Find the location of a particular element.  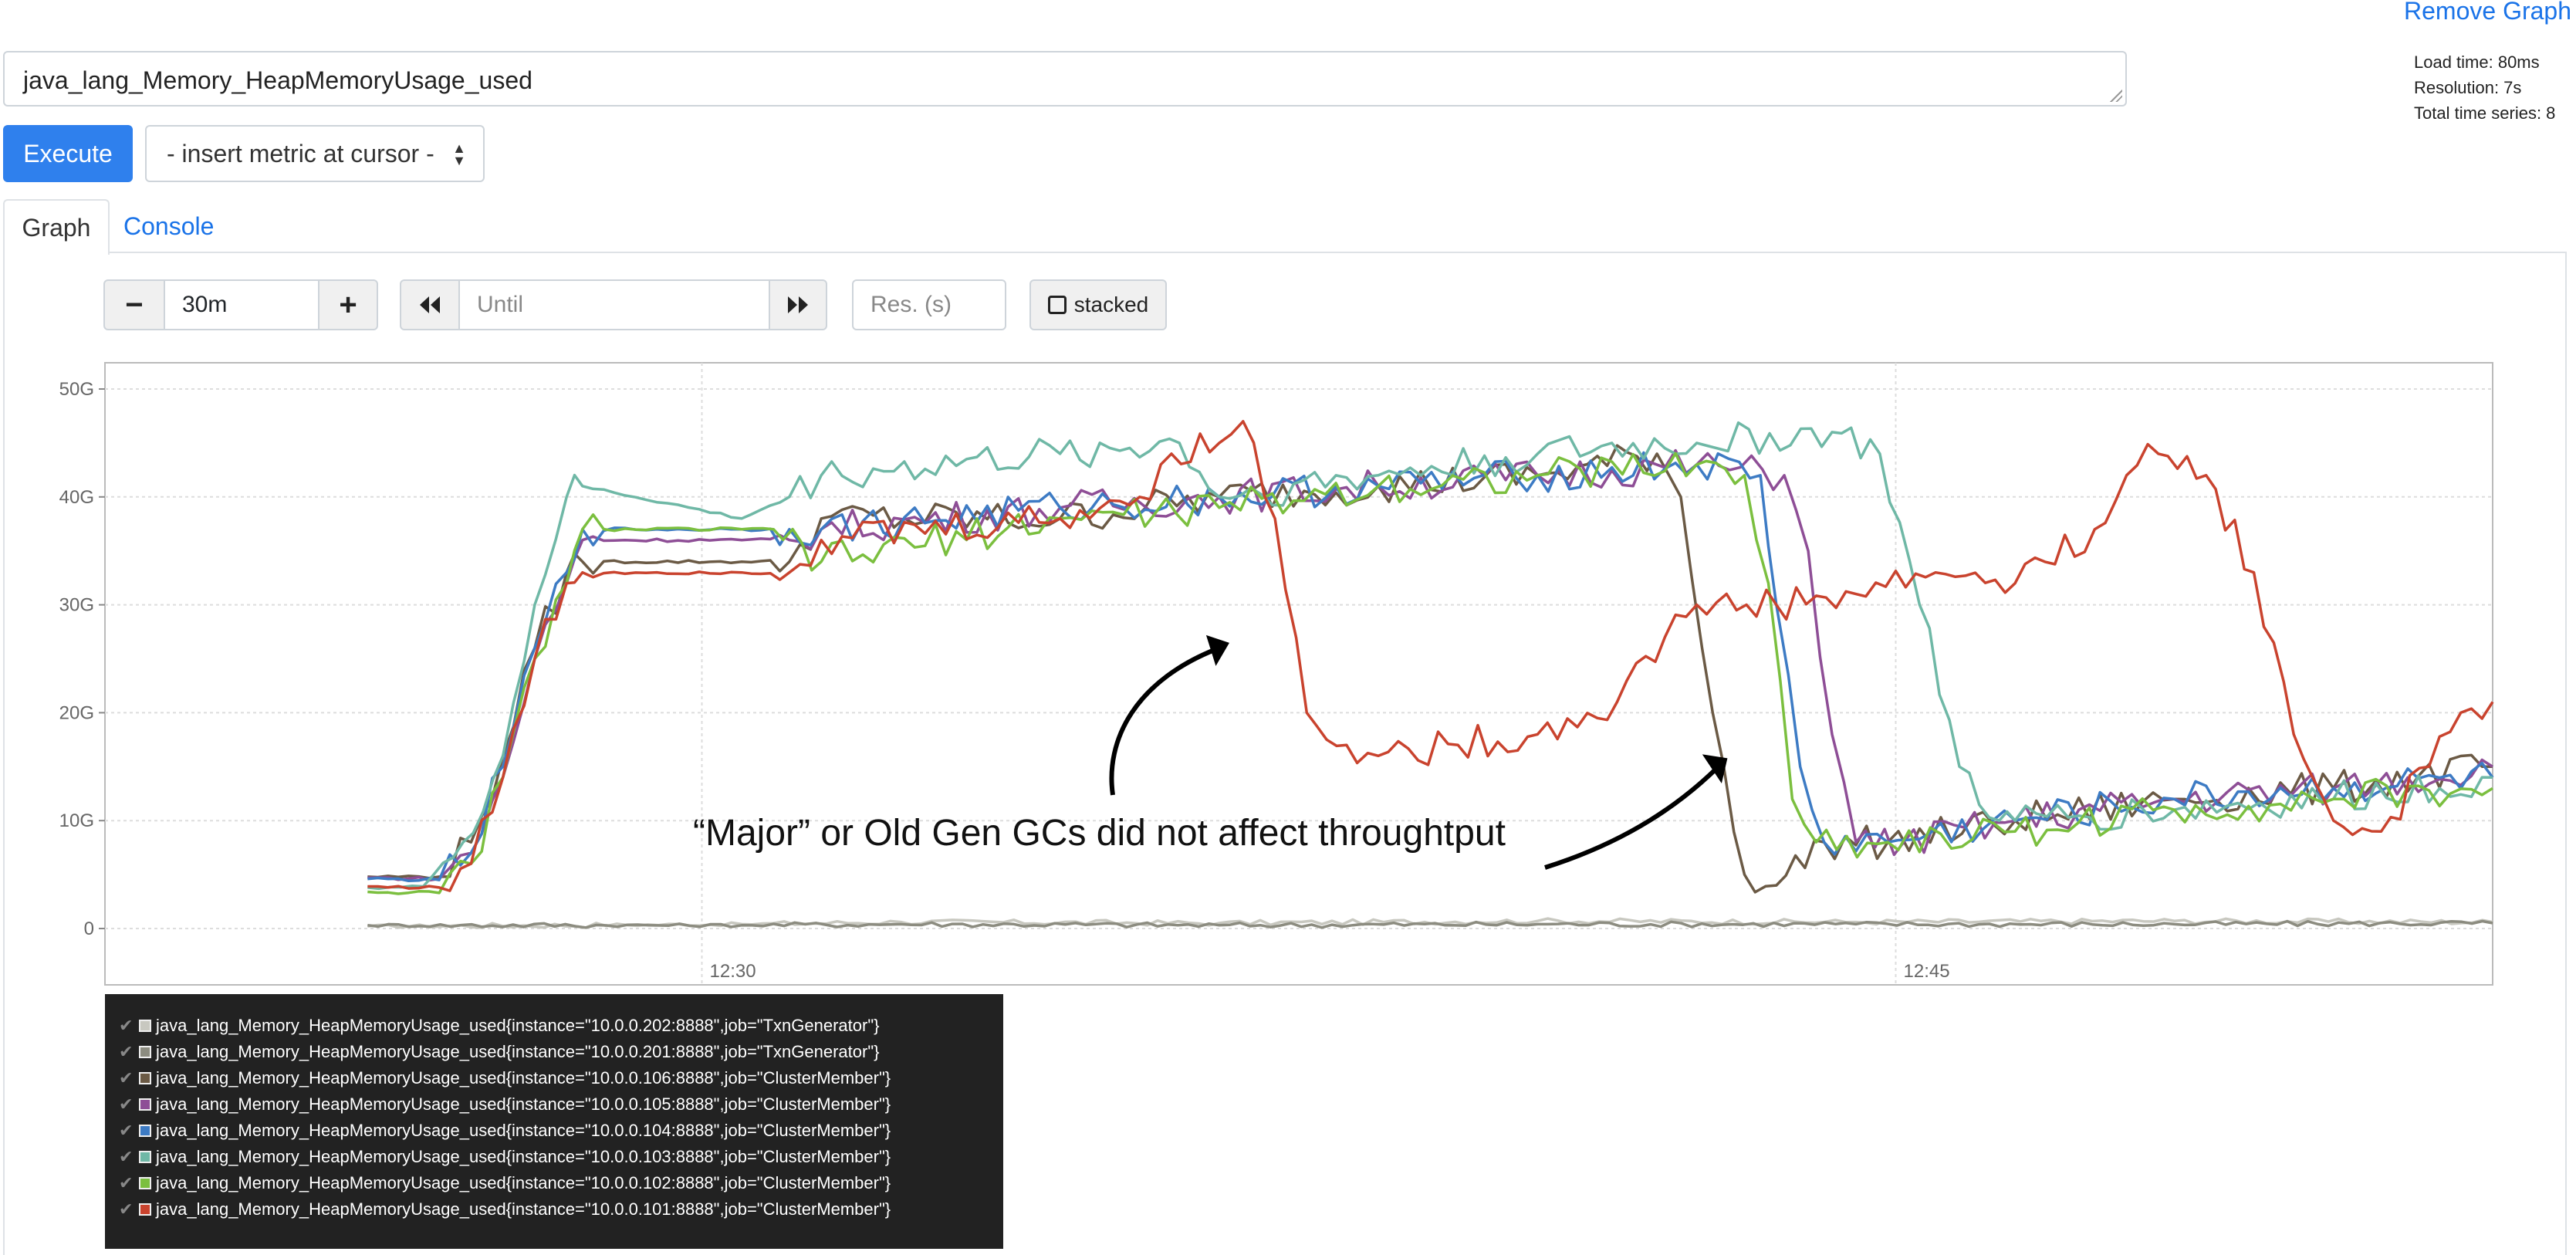

insert-metric-label: - insert metric at cursor - is located at coordinates (300, 153).